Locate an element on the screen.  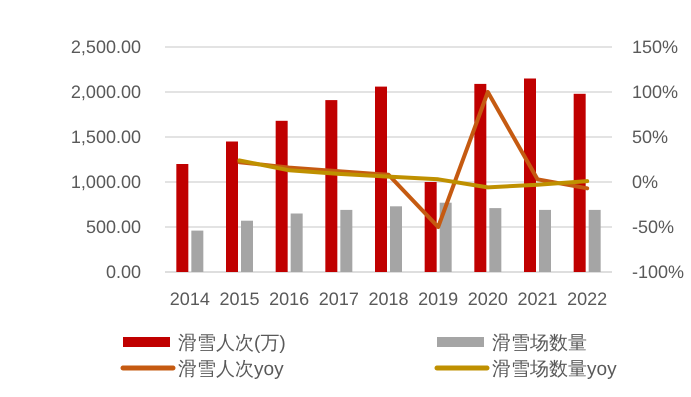
y-tick-label: 0.00 is located at coordinates (123, 272).